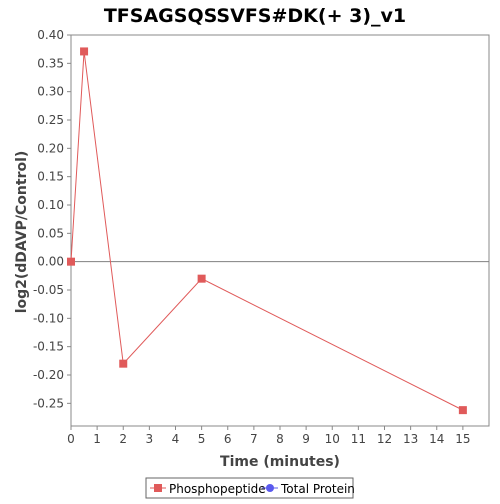 This screenshot has height=504, width=500. Describe the element at coordinates (50, 92) in the screenshot. I see `y-tick-label: 0.30` at that location.